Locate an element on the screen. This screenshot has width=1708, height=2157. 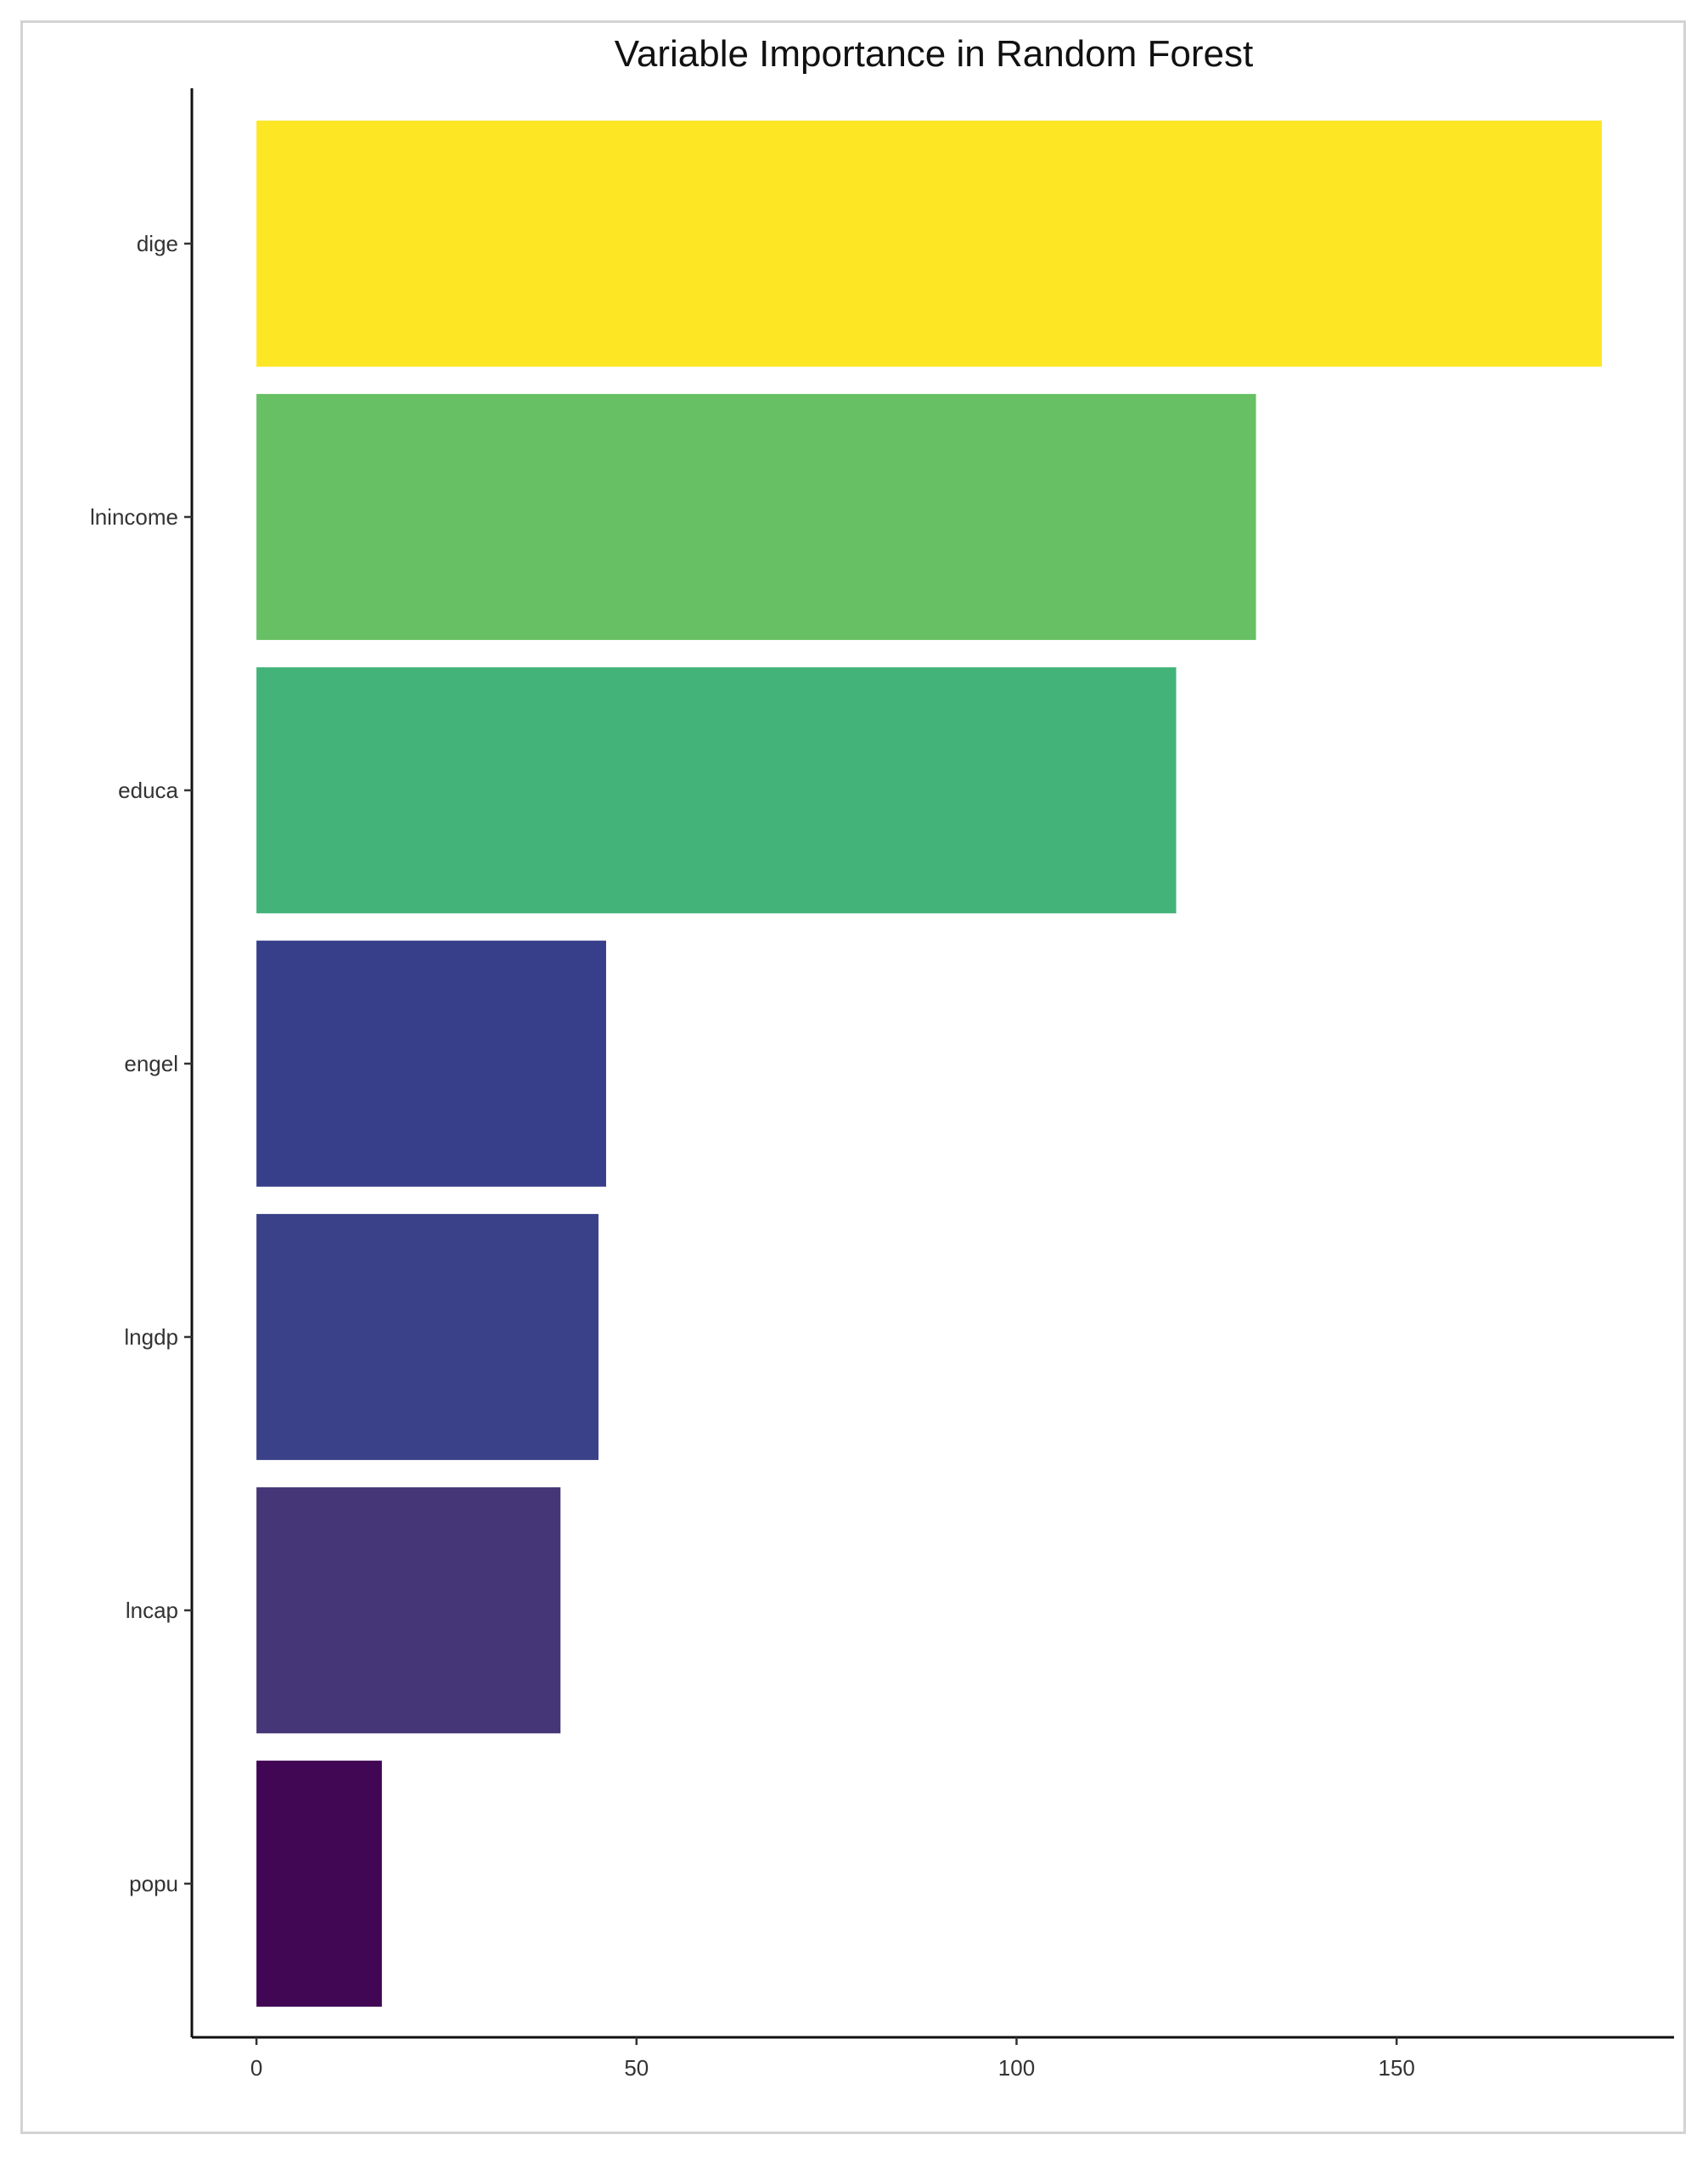
x-tick-label-100: 100 is located at coordinates (1016, 2068).